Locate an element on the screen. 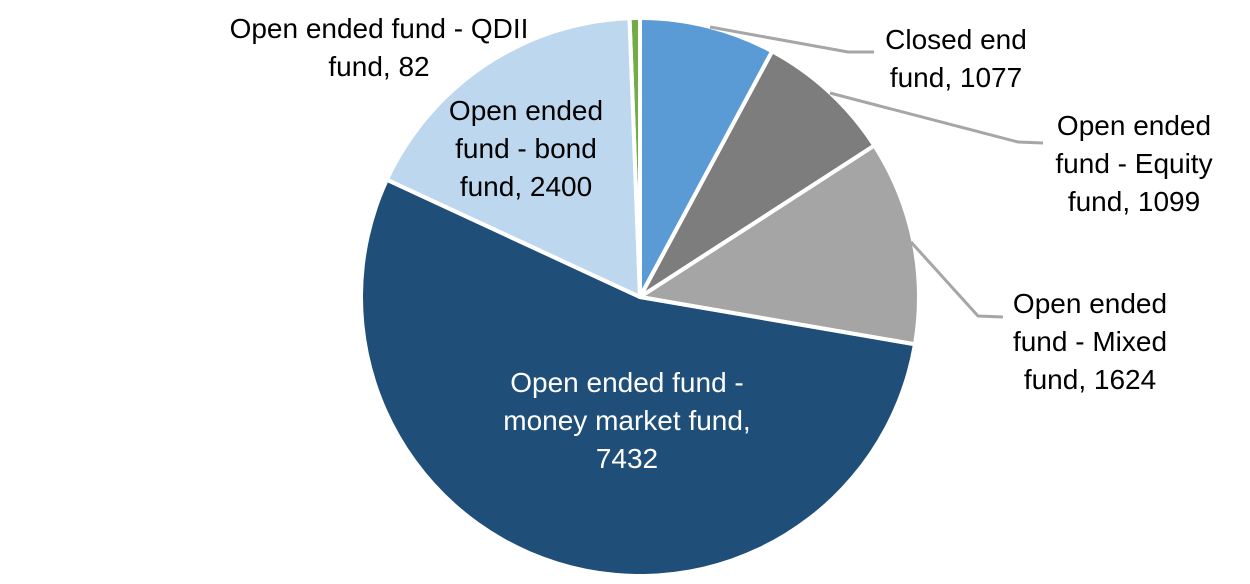  data-label-bond-fund: Open ended fund - bond fund, 2400 is located at coordinates (526, 148).